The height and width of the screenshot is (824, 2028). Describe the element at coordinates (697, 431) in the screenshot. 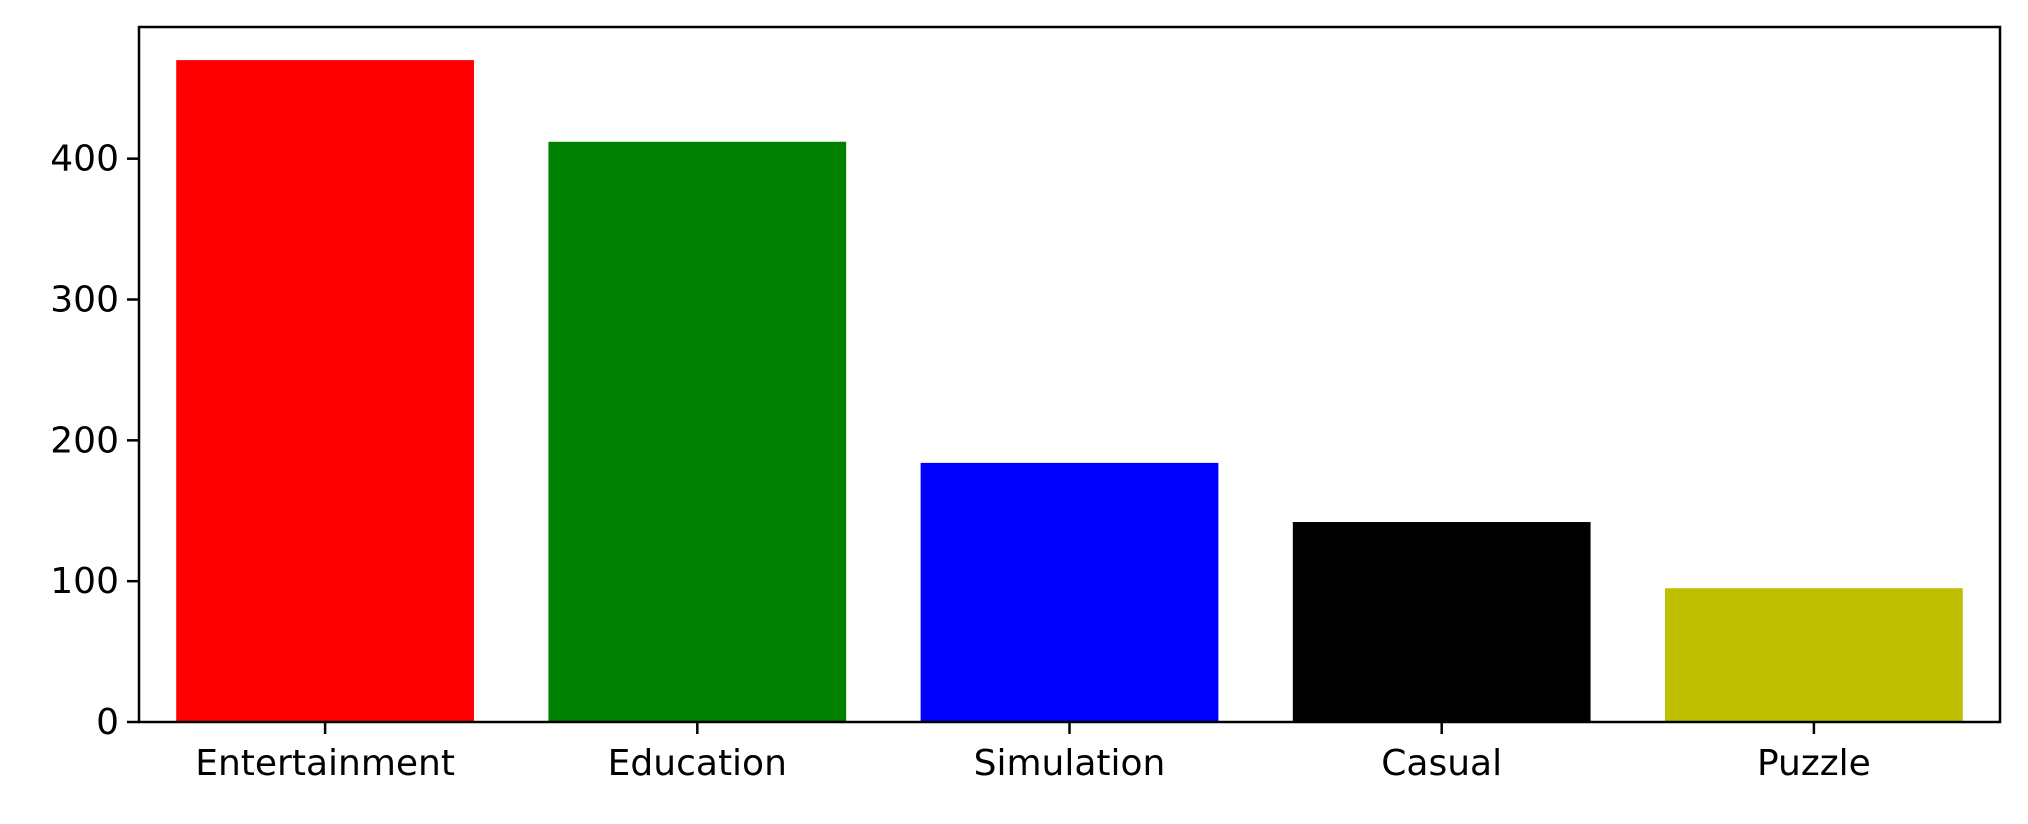

I see `bar-education` at that location.